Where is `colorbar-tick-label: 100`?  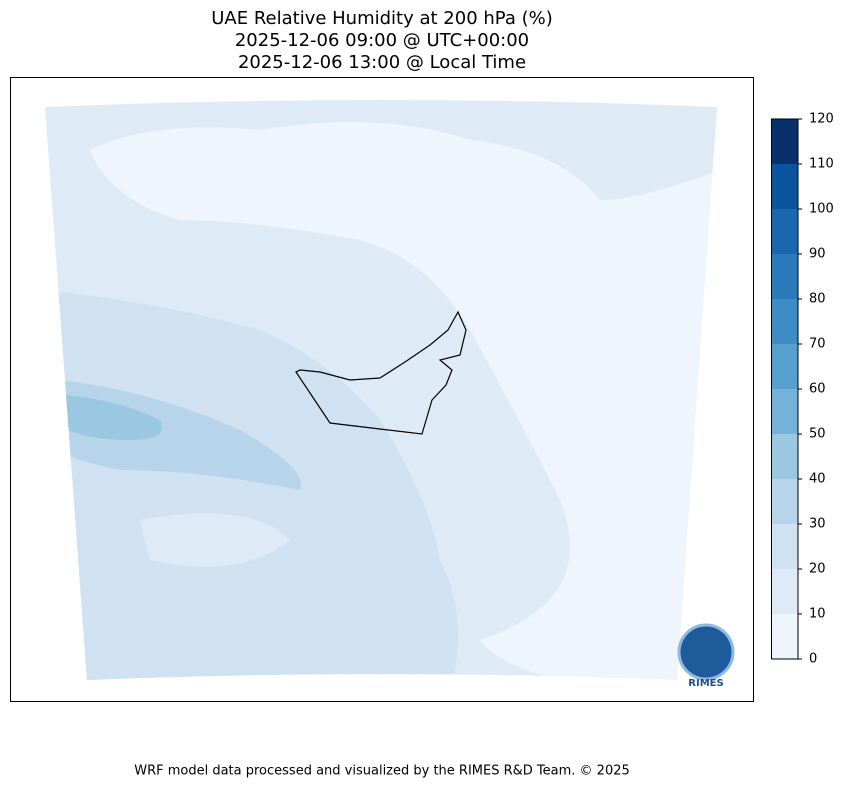 colorbar-tick-label: 100 is located at coordinates (821, 209).